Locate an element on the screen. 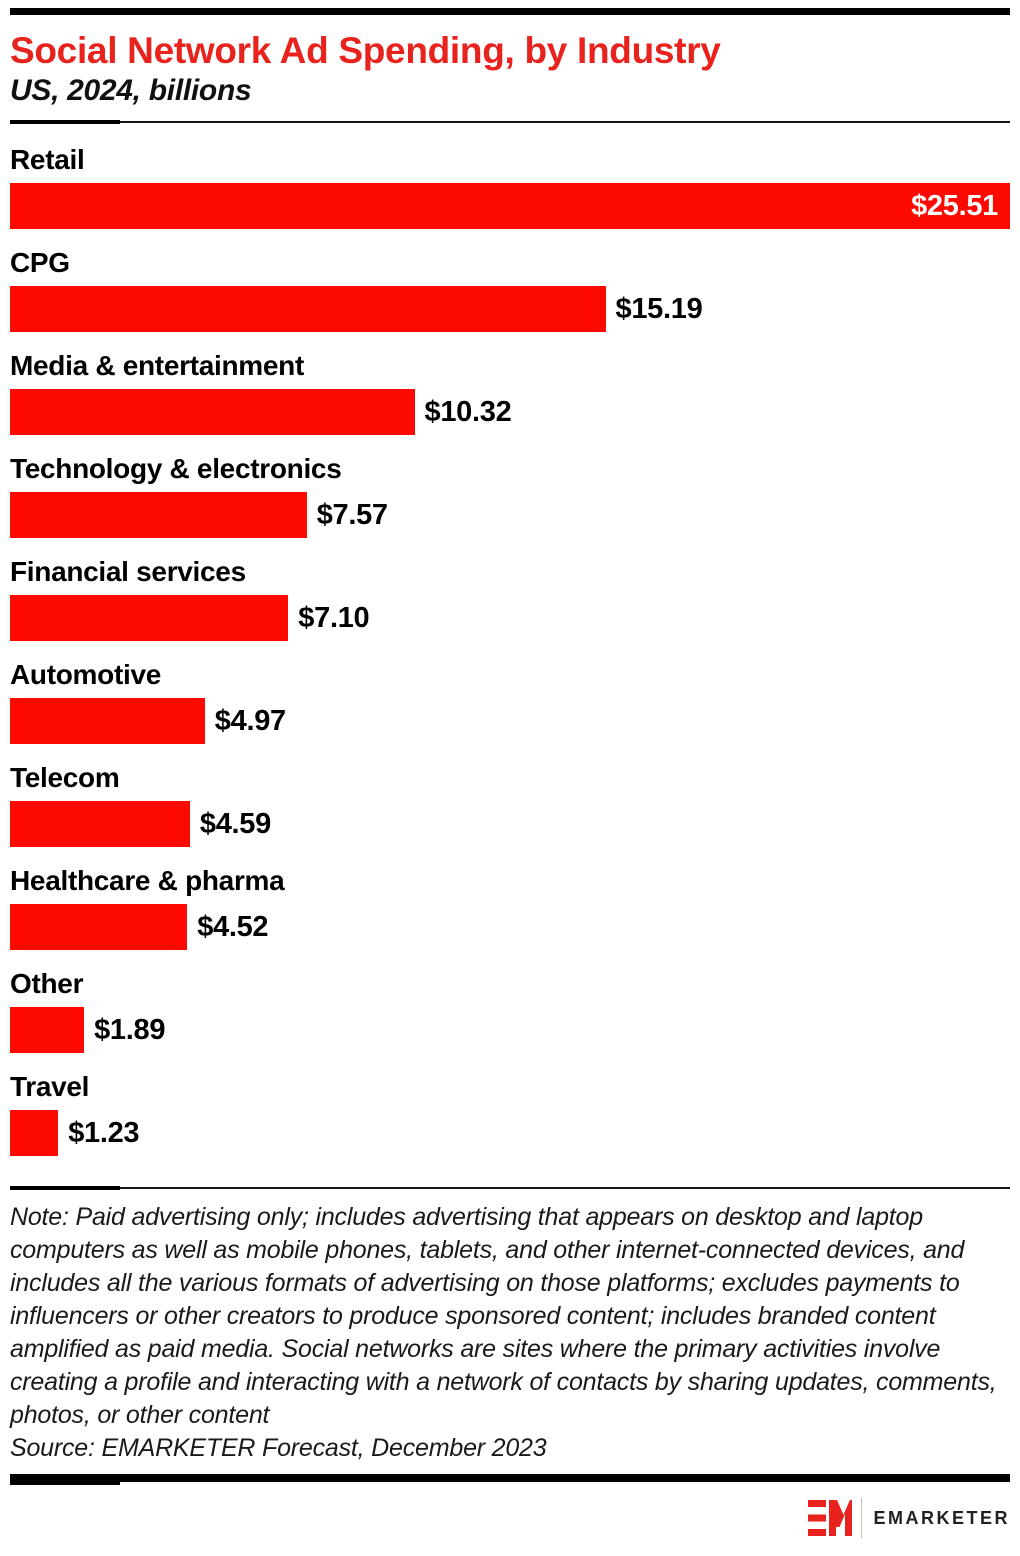 This screenshot has height=1556, width=1020. value-label: $1.23 is located at coordinates (104, 1132).